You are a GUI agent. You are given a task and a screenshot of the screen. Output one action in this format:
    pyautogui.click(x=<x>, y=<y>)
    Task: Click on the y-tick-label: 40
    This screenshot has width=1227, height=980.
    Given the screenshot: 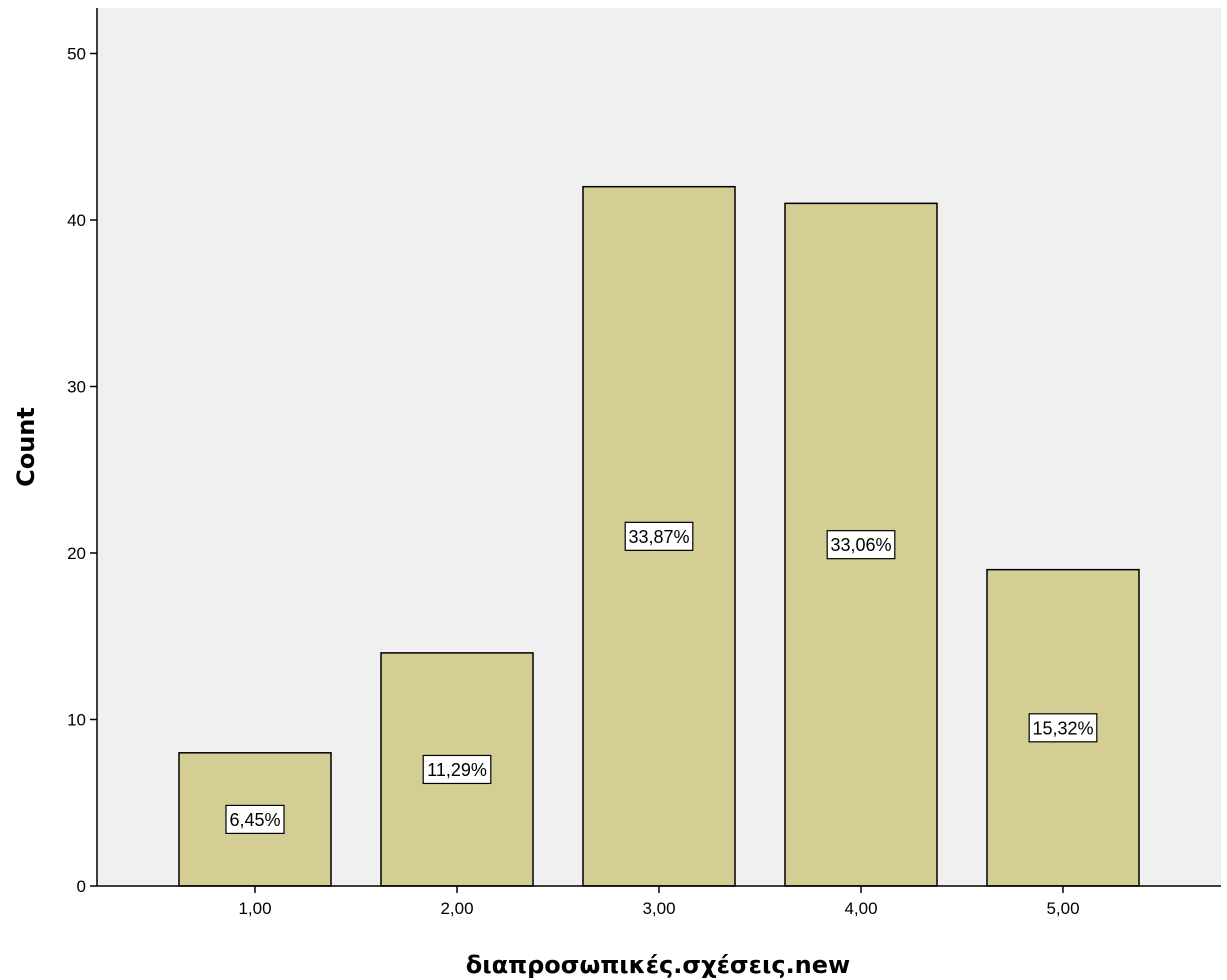 What is the action you would take?
    pyautogui.click(x=76, y=220)
    